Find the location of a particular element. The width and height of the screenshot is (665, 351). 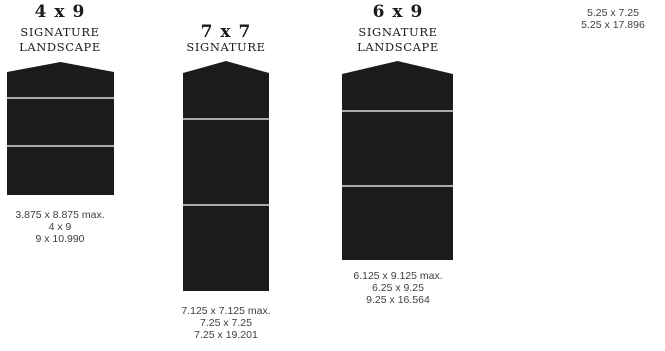

product-size-title: 6 x 9 is located at coordinates (398, 12).